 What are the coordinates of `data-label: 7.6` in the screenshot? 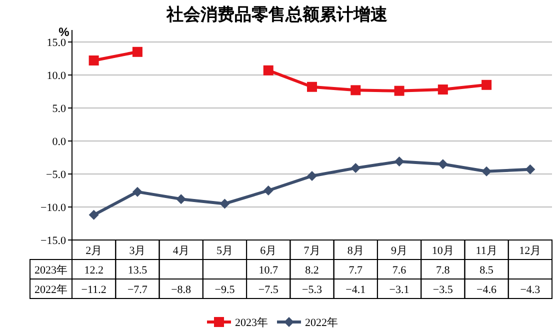 It's located at (399, 270).